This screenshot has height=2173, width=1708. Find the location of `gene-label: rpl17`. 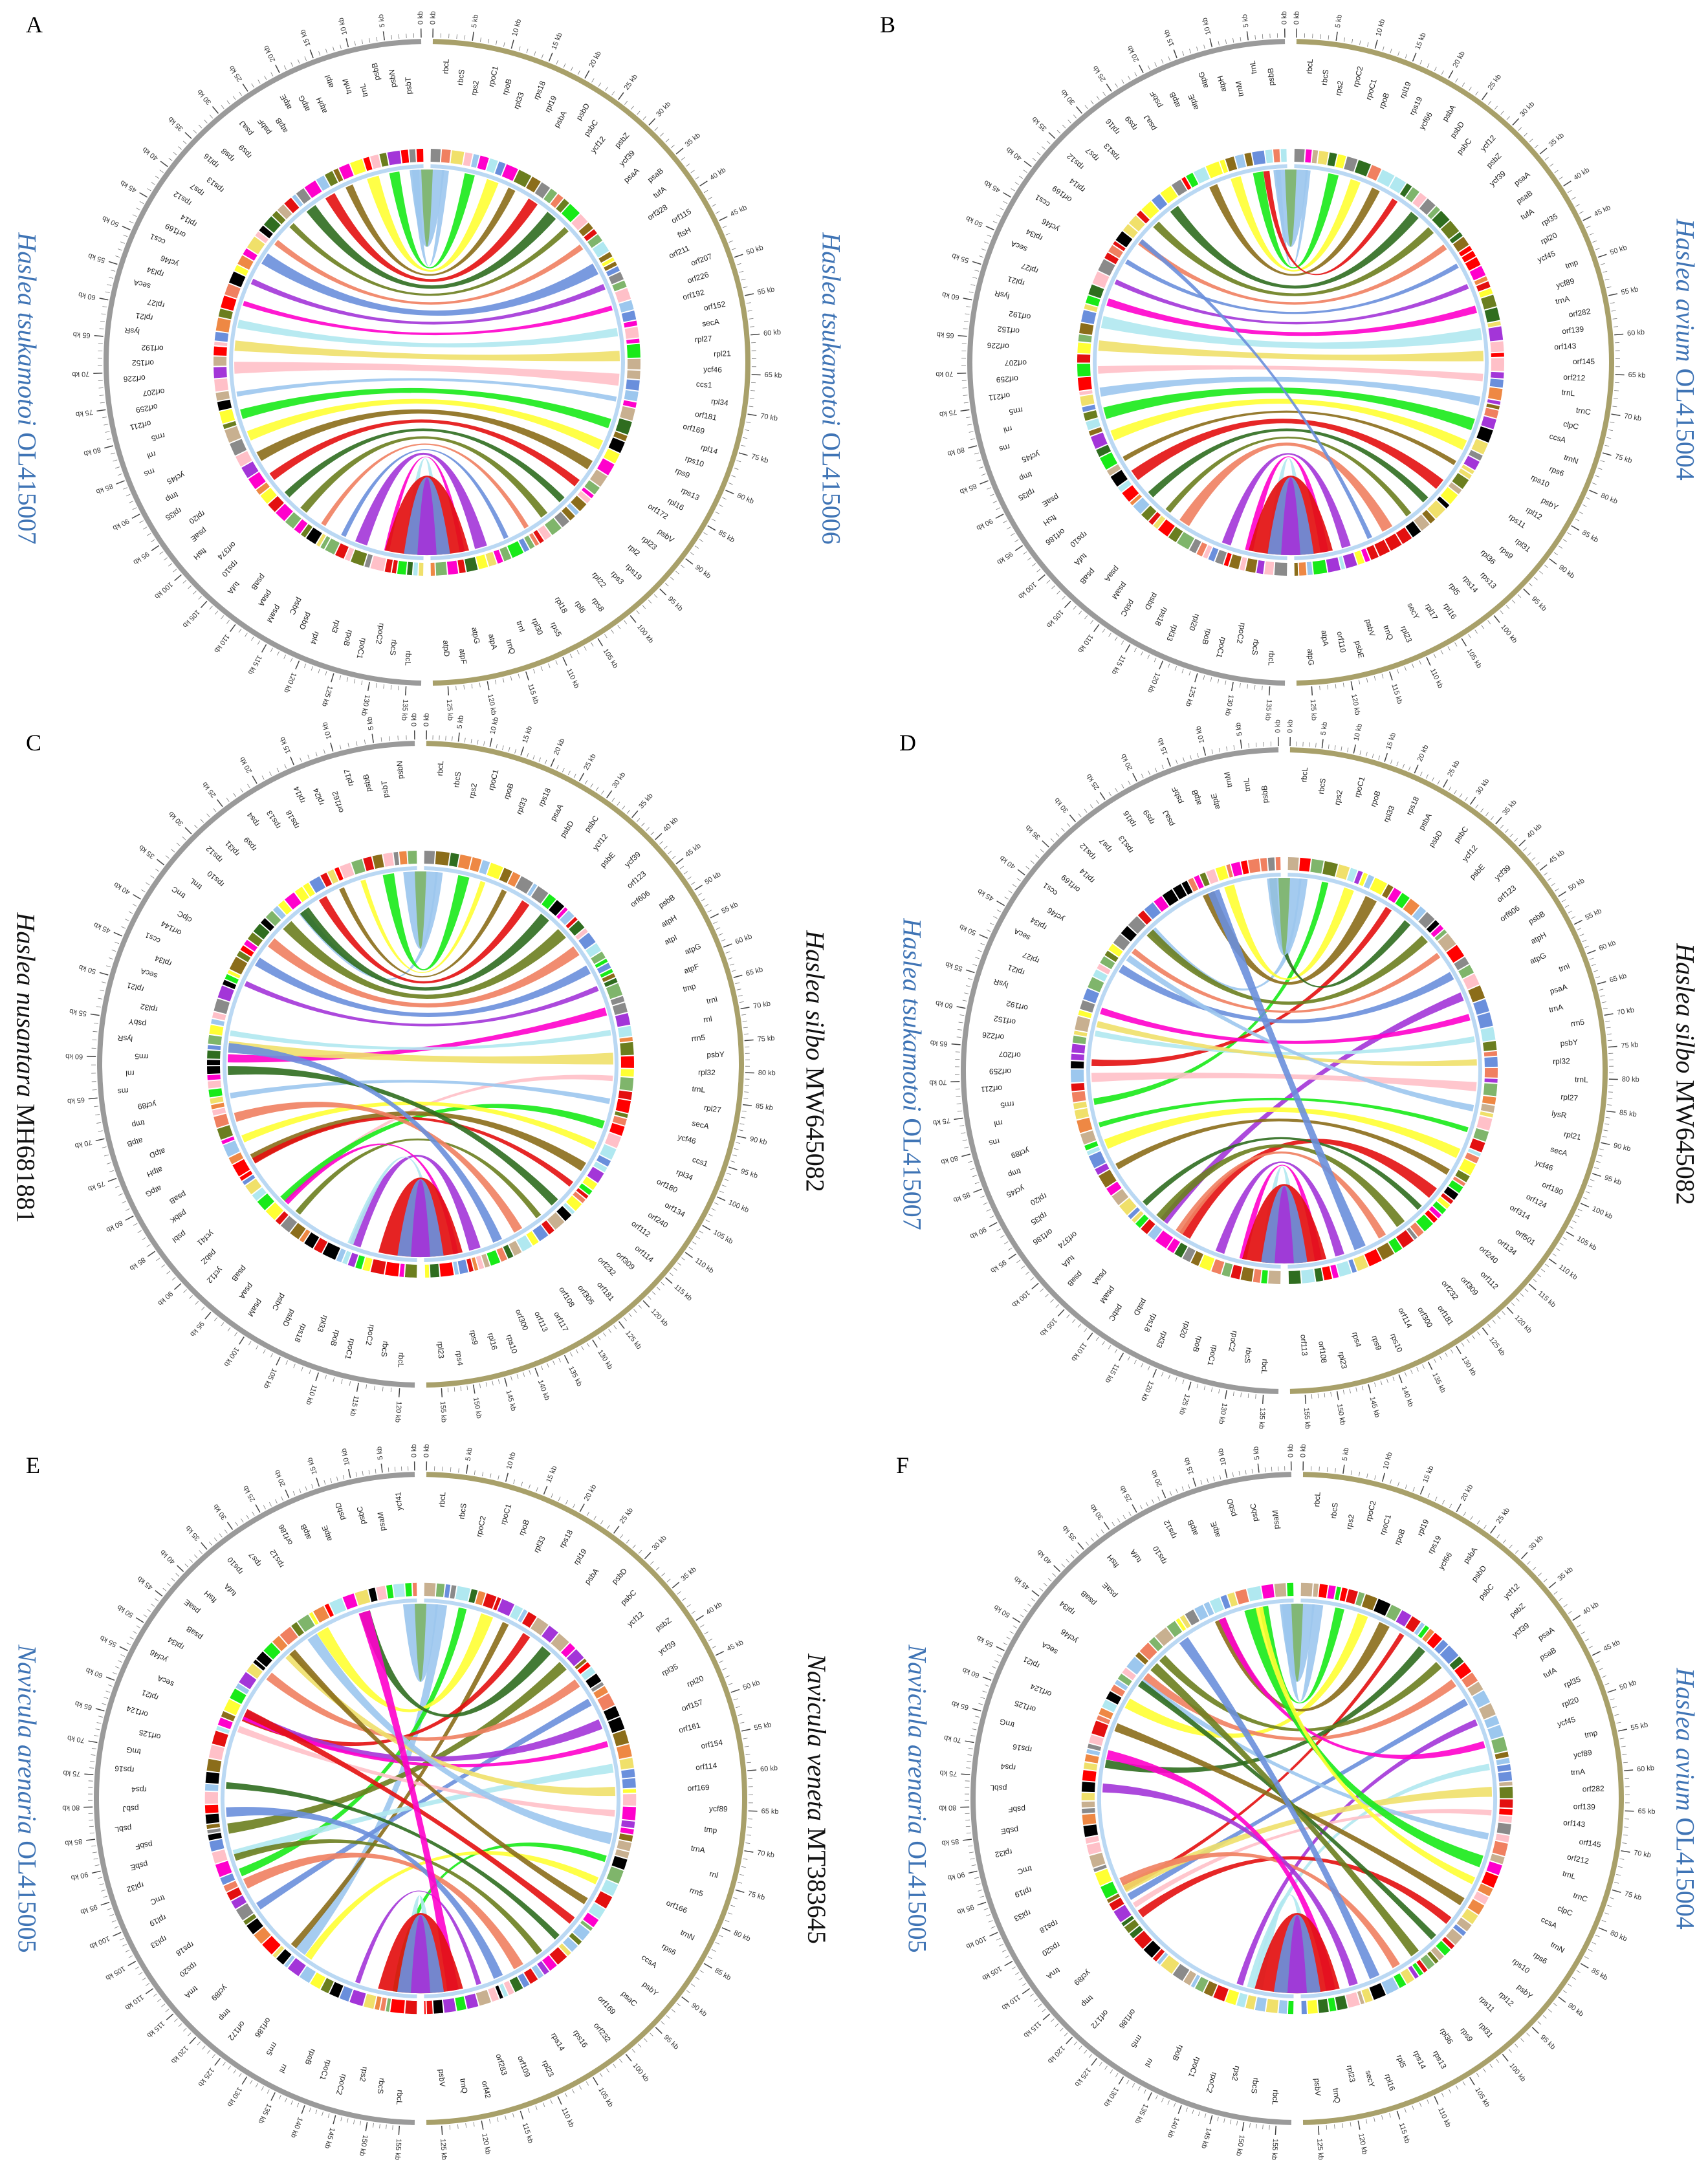

gene-label: rpl17 is located at coordinates (1431, 611).